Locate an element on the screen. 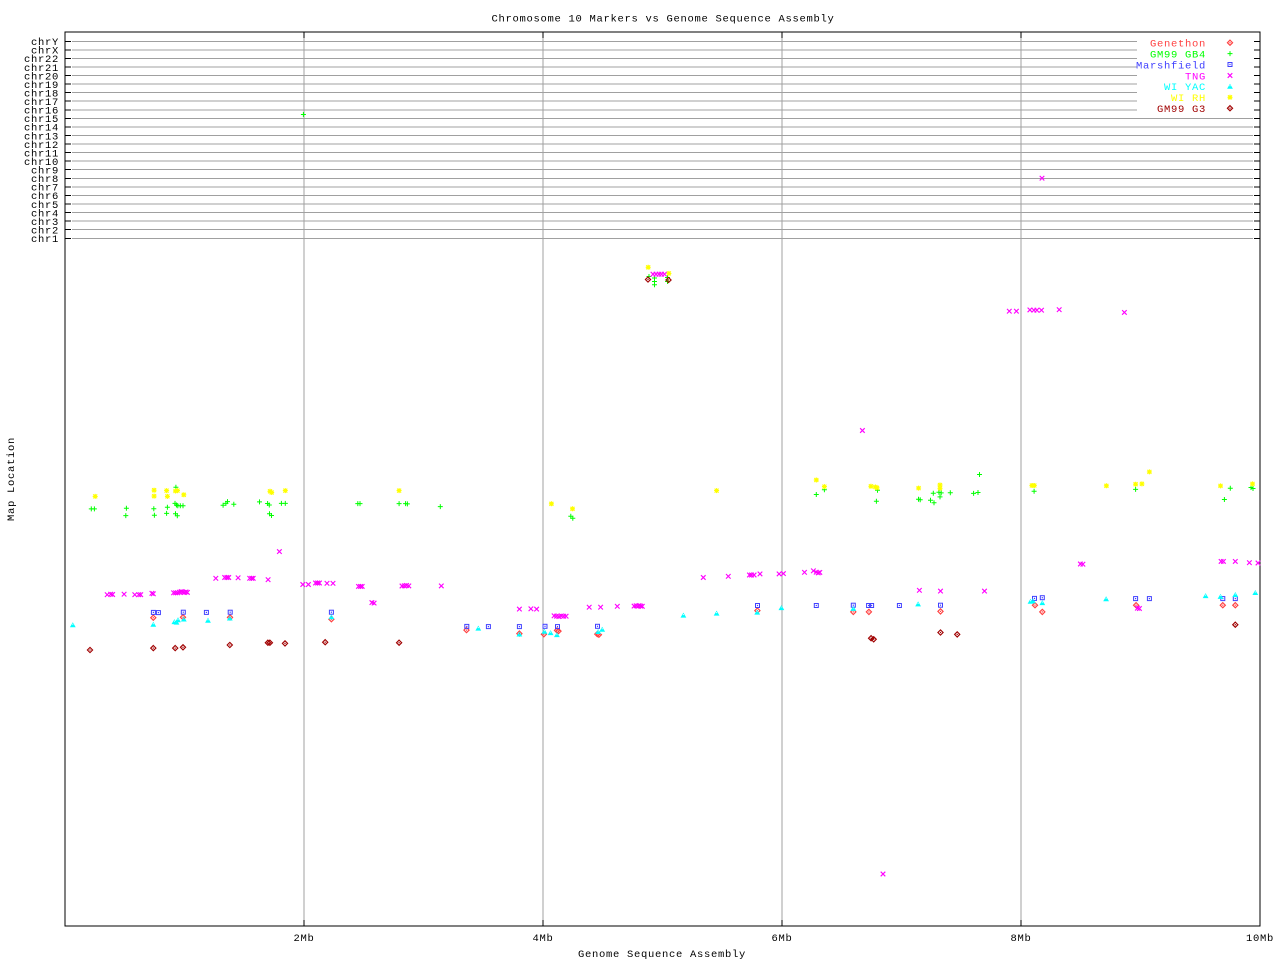 The image size is (1280, 960). svg-text: chr20 is located at coordinates (41, 77).